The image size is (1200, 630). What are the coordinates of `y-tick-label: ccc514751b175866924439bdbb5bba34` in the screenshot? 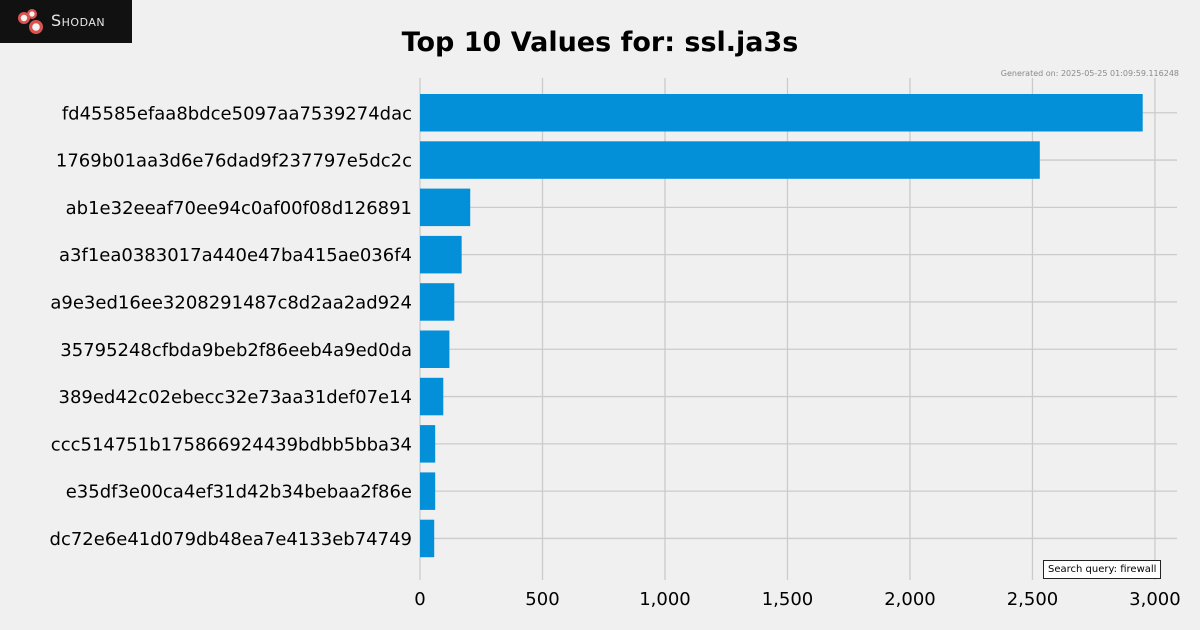 It's located at (231, 444).